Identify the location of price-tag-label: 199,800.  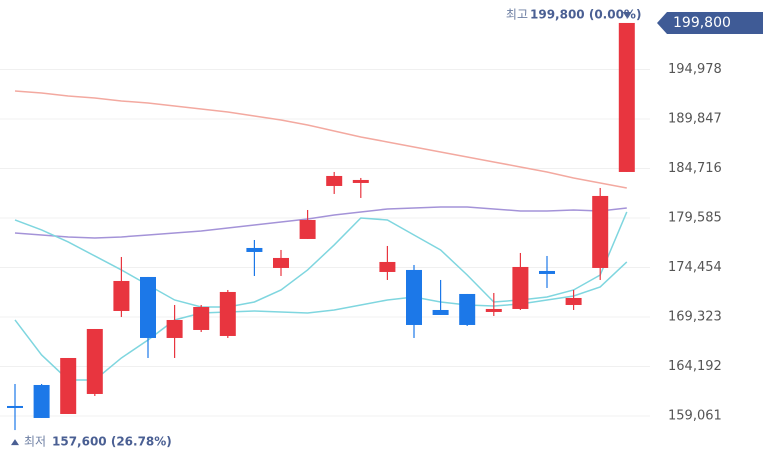
(702, 23).